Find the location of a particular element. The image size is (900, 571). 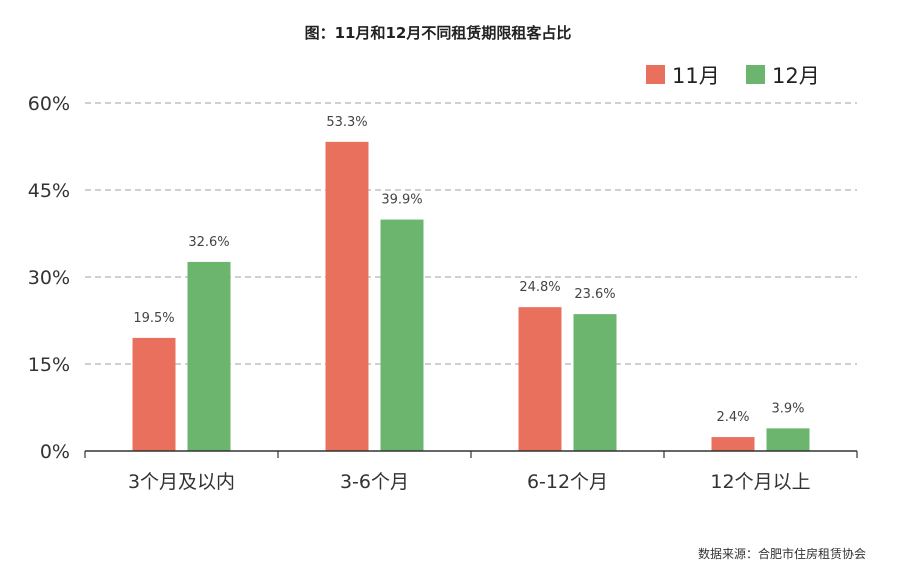

y-tick-label: 15% is located at coordinates (49, 365).